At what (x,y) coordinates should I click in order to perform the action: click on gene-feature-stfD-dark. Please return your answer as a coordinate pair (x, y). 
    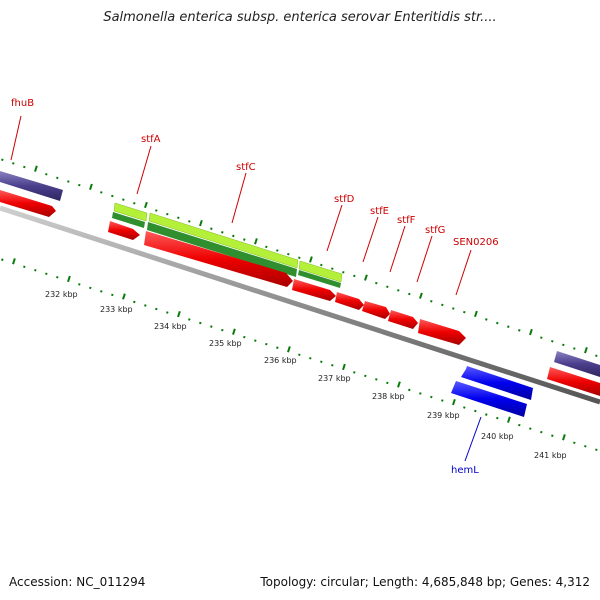
    Looking at the image, I should click on (319, 279).